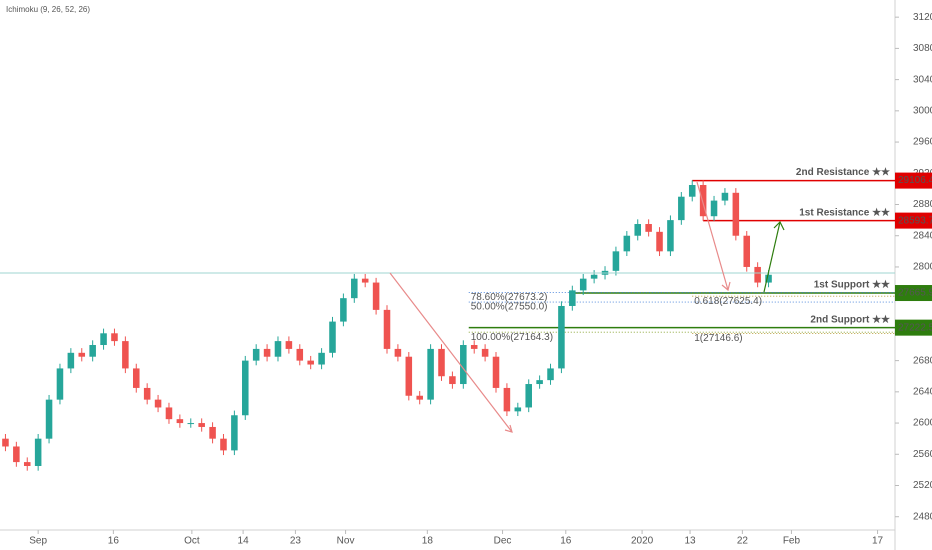 The height and width of the screenshot is (550, 932). What do you see at coordinates (922, 267) in the screenshot?
I see `y-tick-label: 28000.0` at bounding box center [922, 267].